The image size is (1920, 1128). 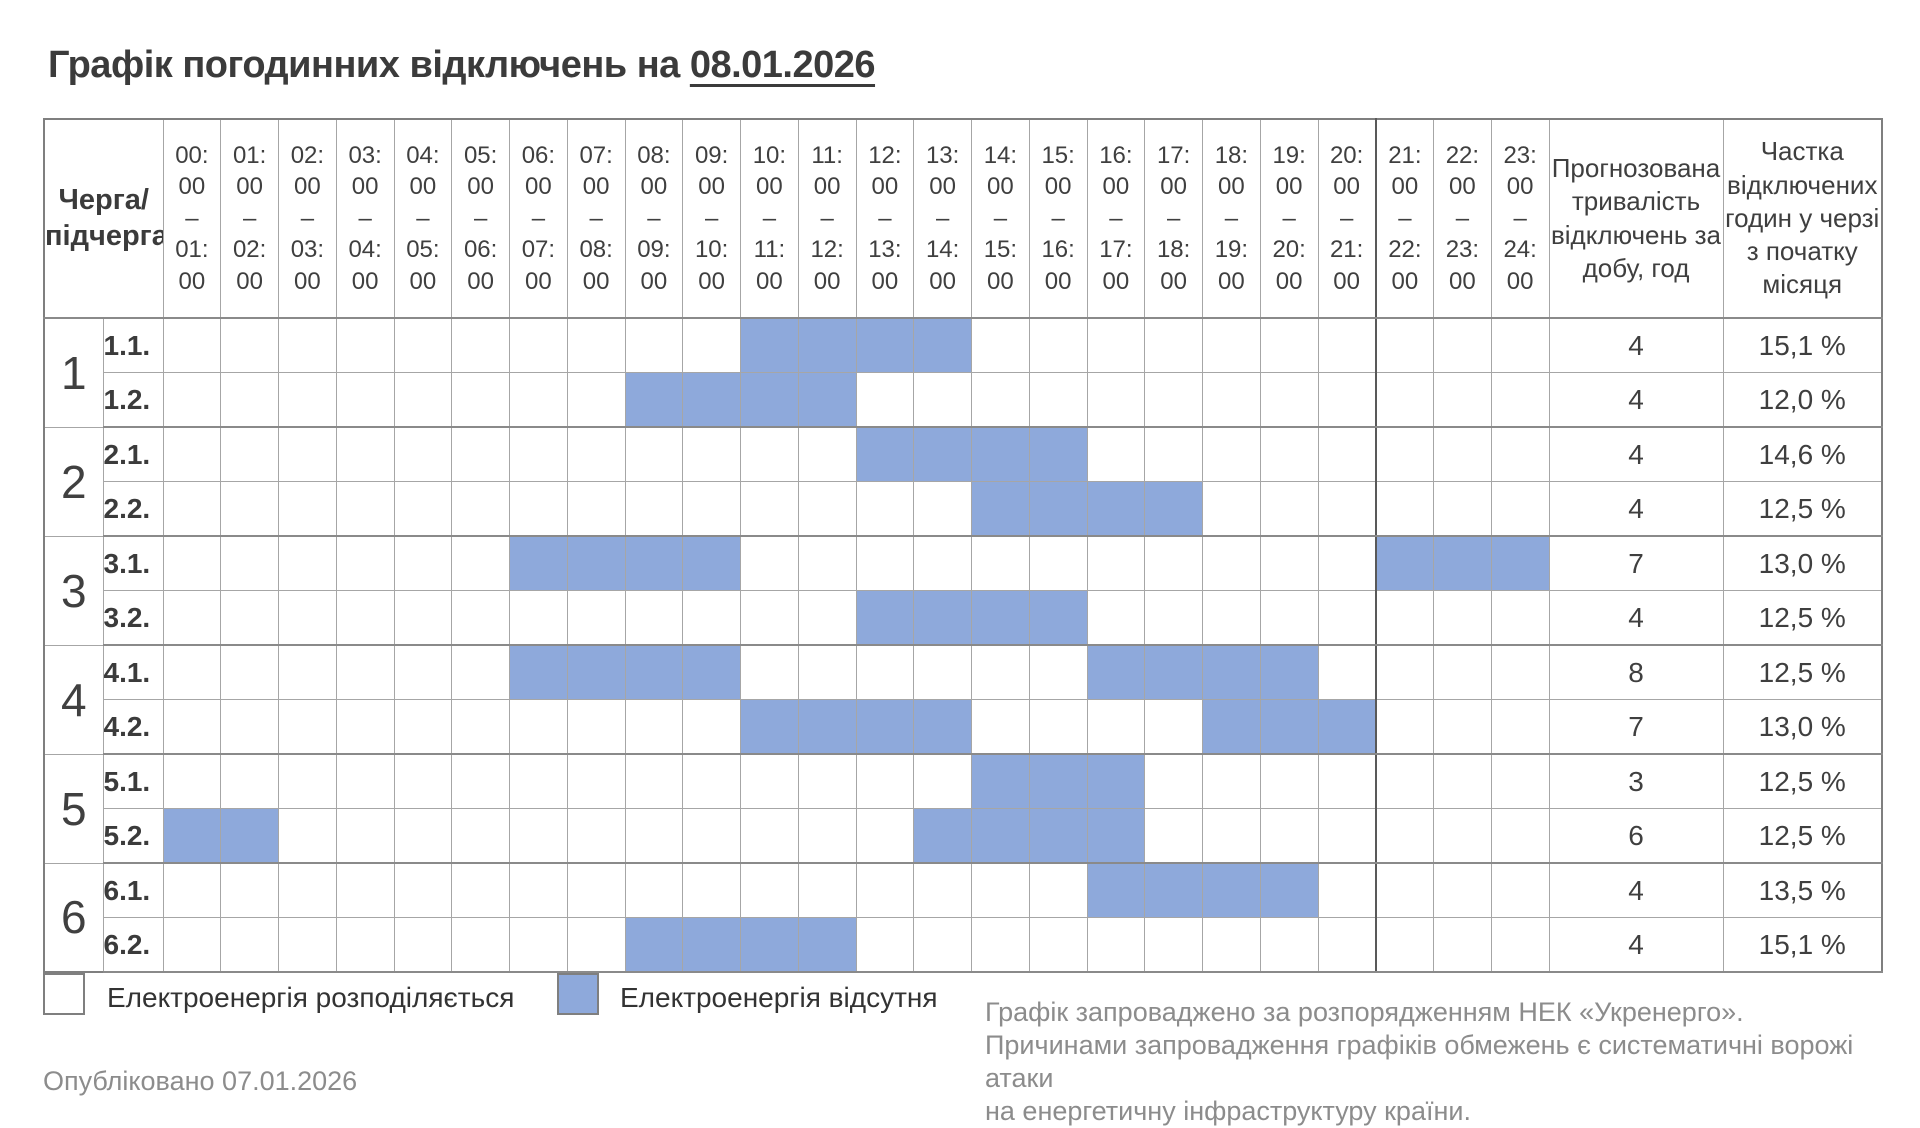 What do you see at coordinates (249, 218) in the screenshot?
I see `hour-header-1: 01: 00 – 02: 00` at bounding box center [249, 218].